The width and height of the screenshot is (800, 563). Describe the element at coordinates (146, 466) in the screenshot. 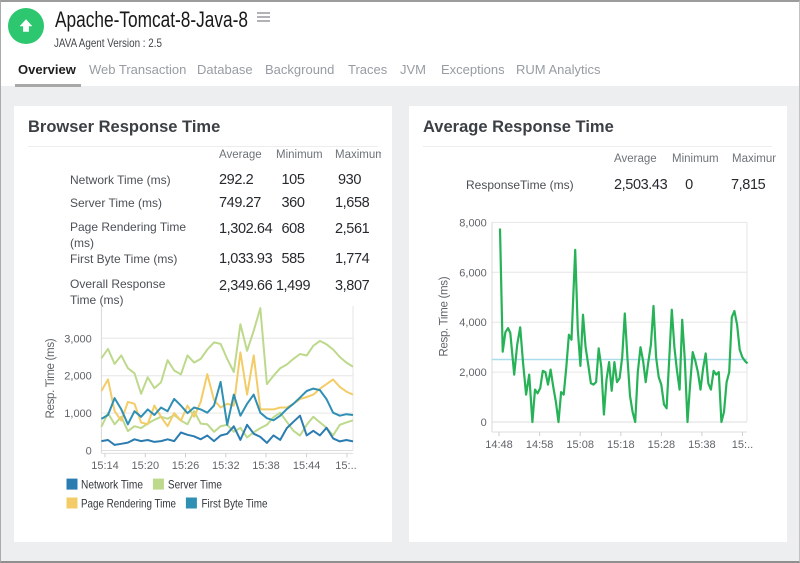

I see `svg-text: 15:20` at that location.